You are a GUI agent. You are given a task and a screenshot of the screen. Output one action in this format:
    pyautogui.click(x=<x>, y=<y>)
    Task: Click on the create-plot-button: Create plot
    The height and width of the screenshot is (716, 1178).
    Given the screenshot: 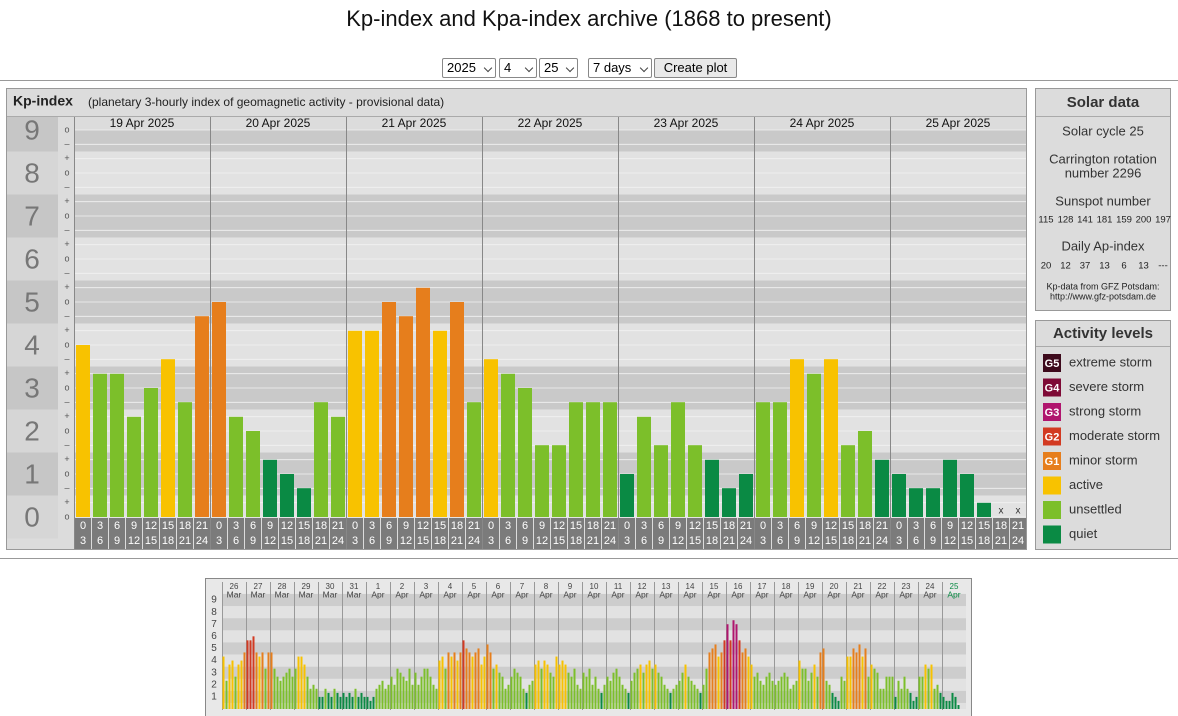 What is the action you would take?
    pyautogui.click(x=695, y=68)
    